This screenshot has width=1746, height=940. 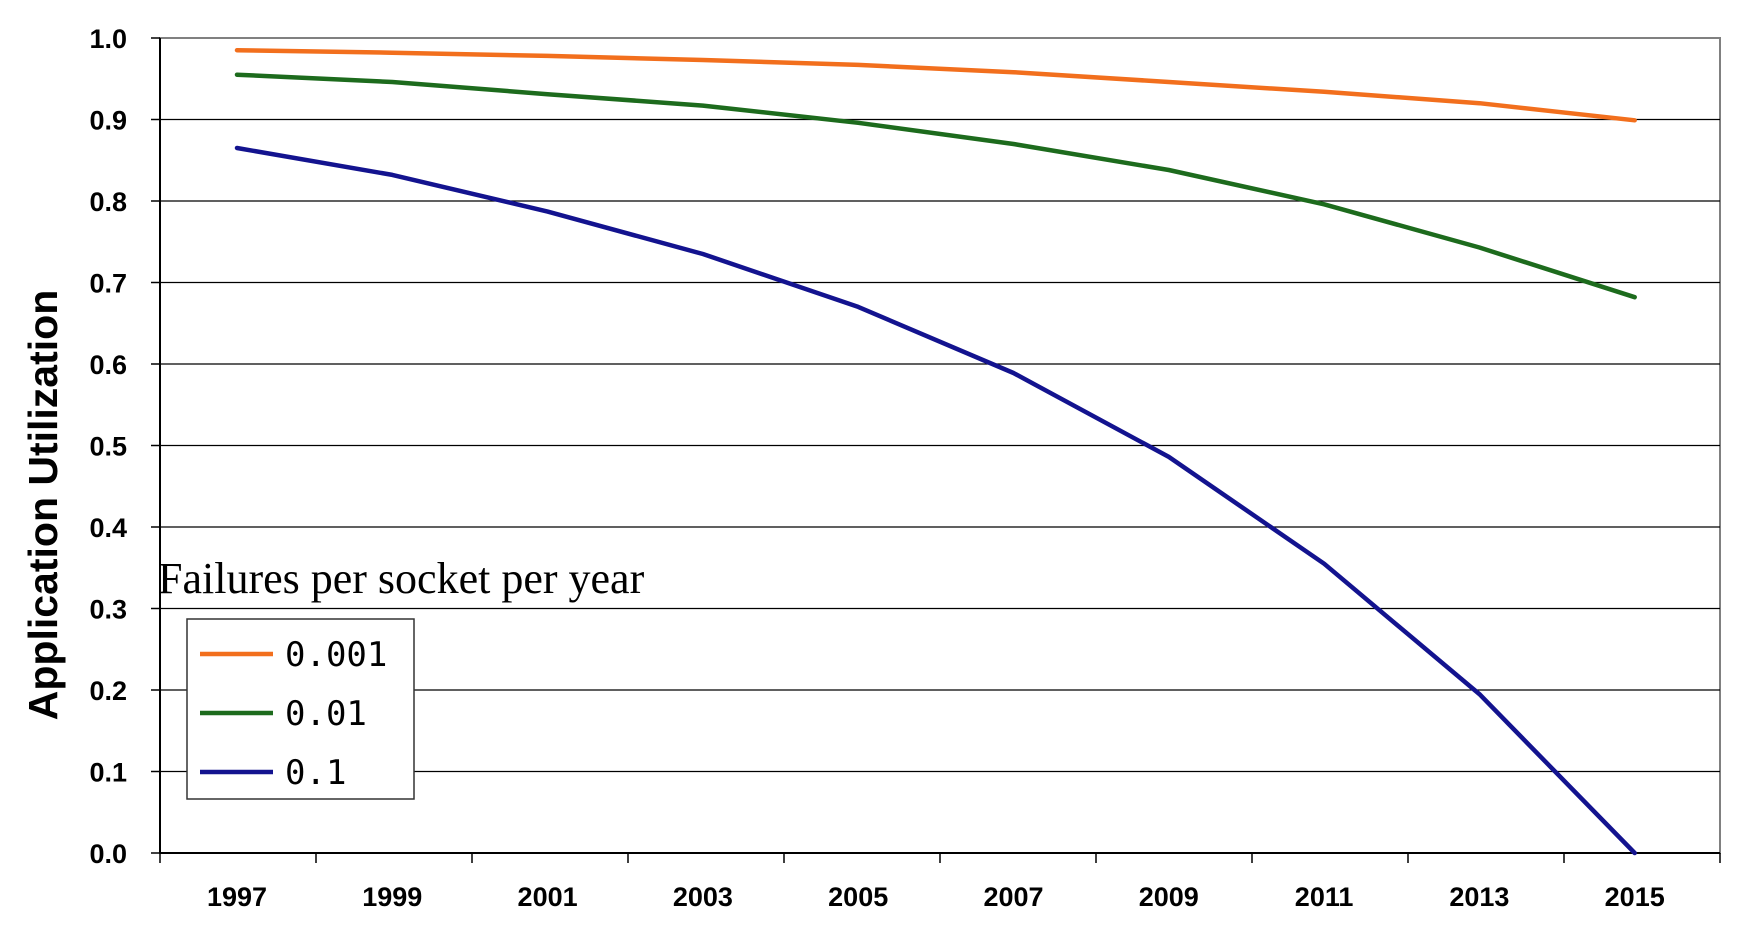 What do you see at coordinates (315, 773) in the screenshot?
I see `legend-label: 0.1` at bounding box center [315, 773].